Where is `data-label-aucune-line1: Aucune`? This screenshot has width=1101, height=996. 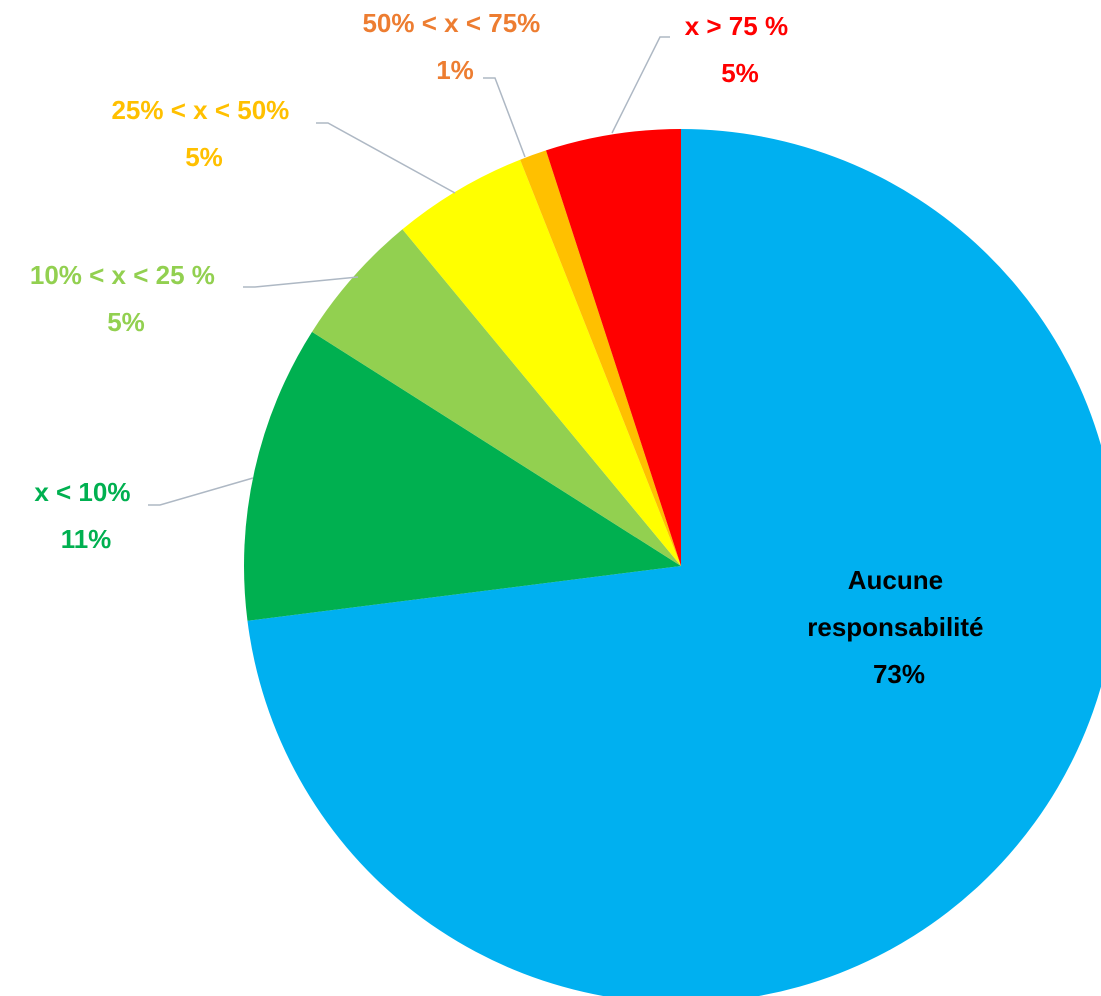
data-label-aucune-line1: Aucune is located at coordinates (895, 580).